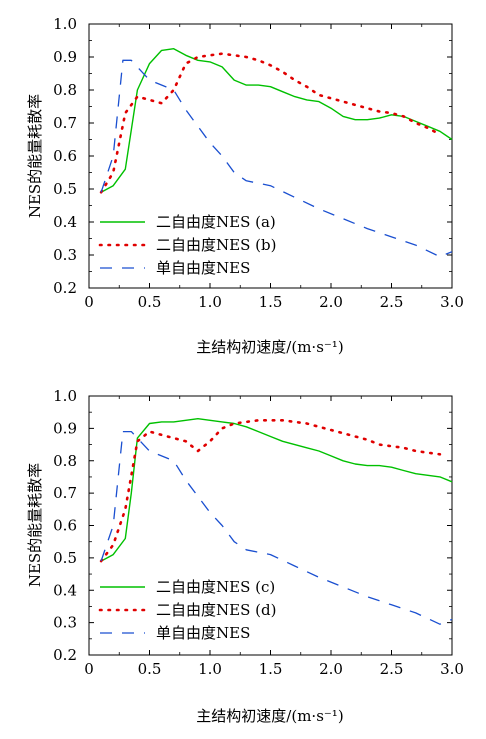 The width and height of the screenshot is (486, 739). What do you see at coordinates (215, 587) in the screenshot?
I see `legend-label: 二自由度NES (c)` at bounding box center [215, 587].